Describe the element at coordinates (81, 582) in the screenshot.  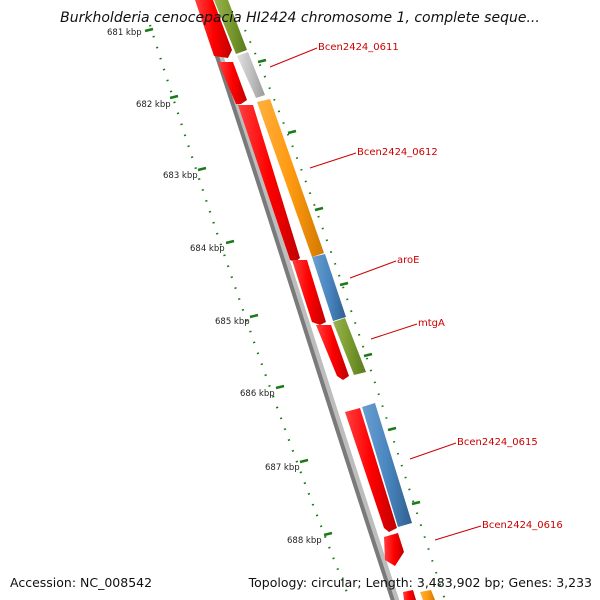
I see `accession-text: Accession: NC_008542` at that location.